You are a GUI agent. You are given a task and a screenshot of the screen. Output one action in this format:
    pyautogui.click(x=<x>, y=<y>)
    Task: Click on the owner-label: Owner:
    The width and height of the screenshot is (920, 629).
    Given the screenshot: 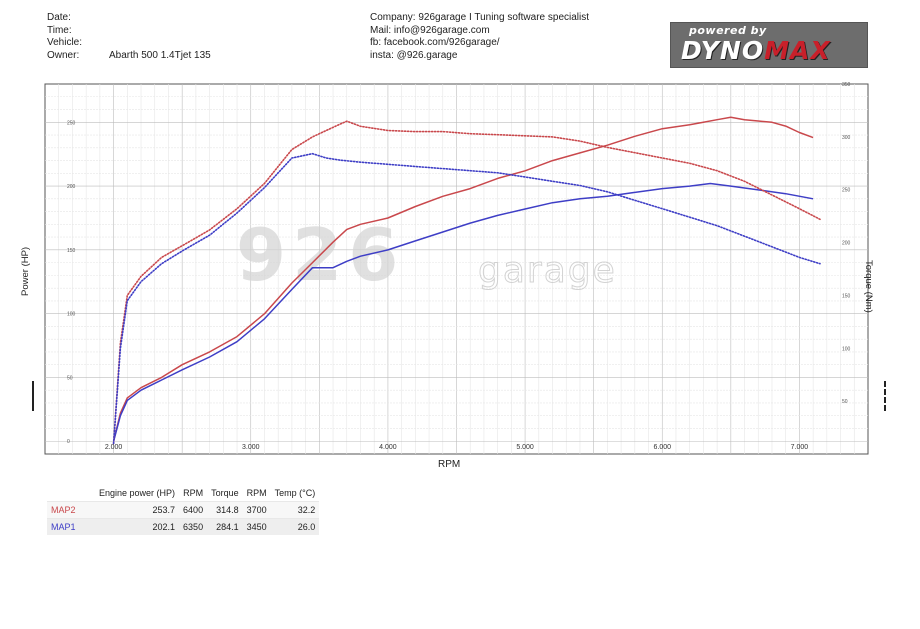 What is the action you would take?
    pyautogui.click(x=63, y=55)
    